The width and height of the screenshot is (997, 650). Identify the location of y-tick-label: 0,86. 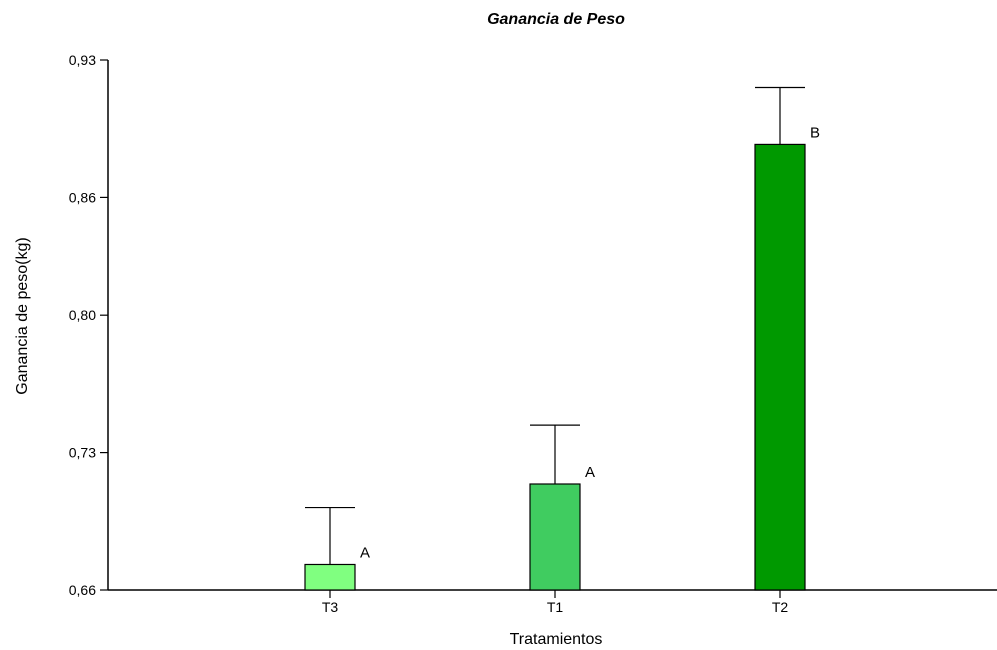
(82, 197).